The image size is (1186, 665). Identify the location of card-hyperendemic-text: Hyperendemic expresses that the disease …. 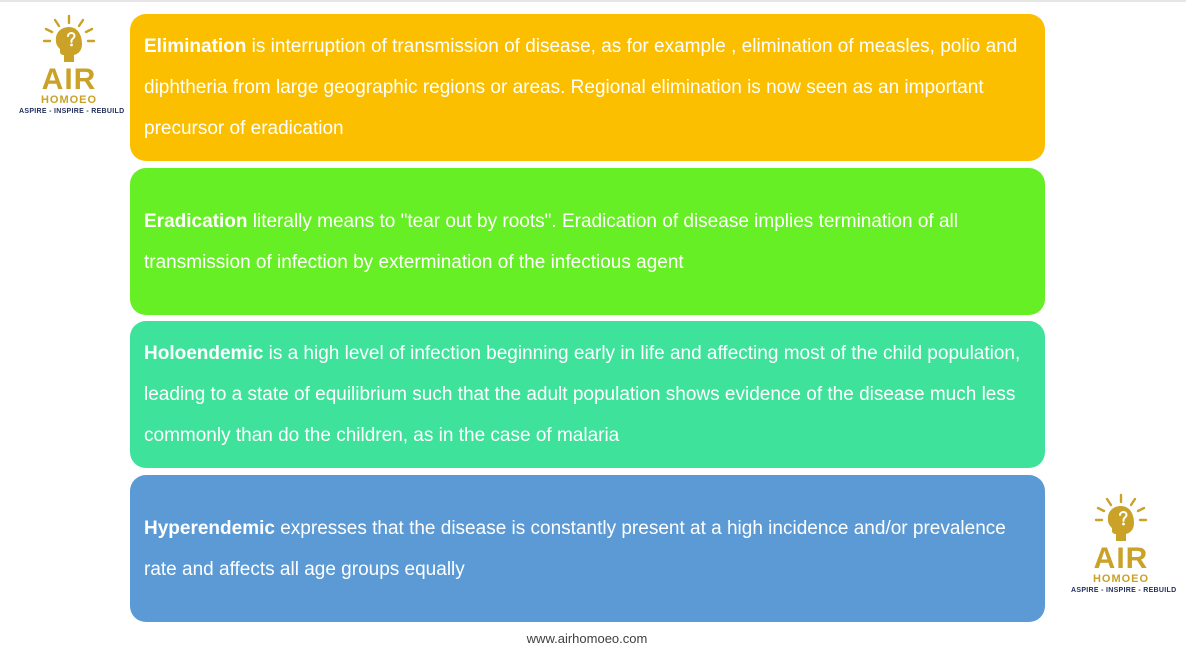
(587, 549).